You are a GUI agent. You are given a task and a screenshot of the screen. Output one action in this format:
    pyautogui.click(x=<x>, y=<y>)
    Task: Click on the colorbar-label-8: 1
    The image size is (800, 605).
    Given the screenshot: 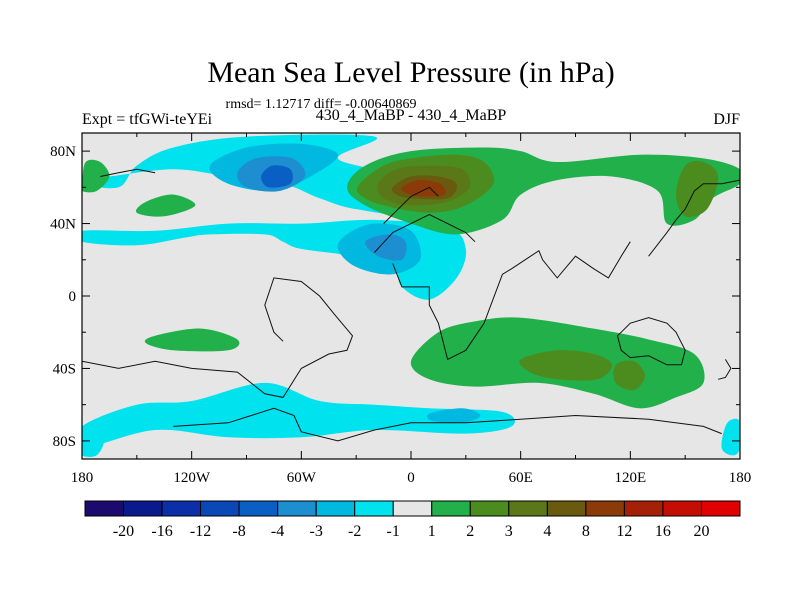 What is the action you would take?
    pyautogui.click(x=432, y=531)
    